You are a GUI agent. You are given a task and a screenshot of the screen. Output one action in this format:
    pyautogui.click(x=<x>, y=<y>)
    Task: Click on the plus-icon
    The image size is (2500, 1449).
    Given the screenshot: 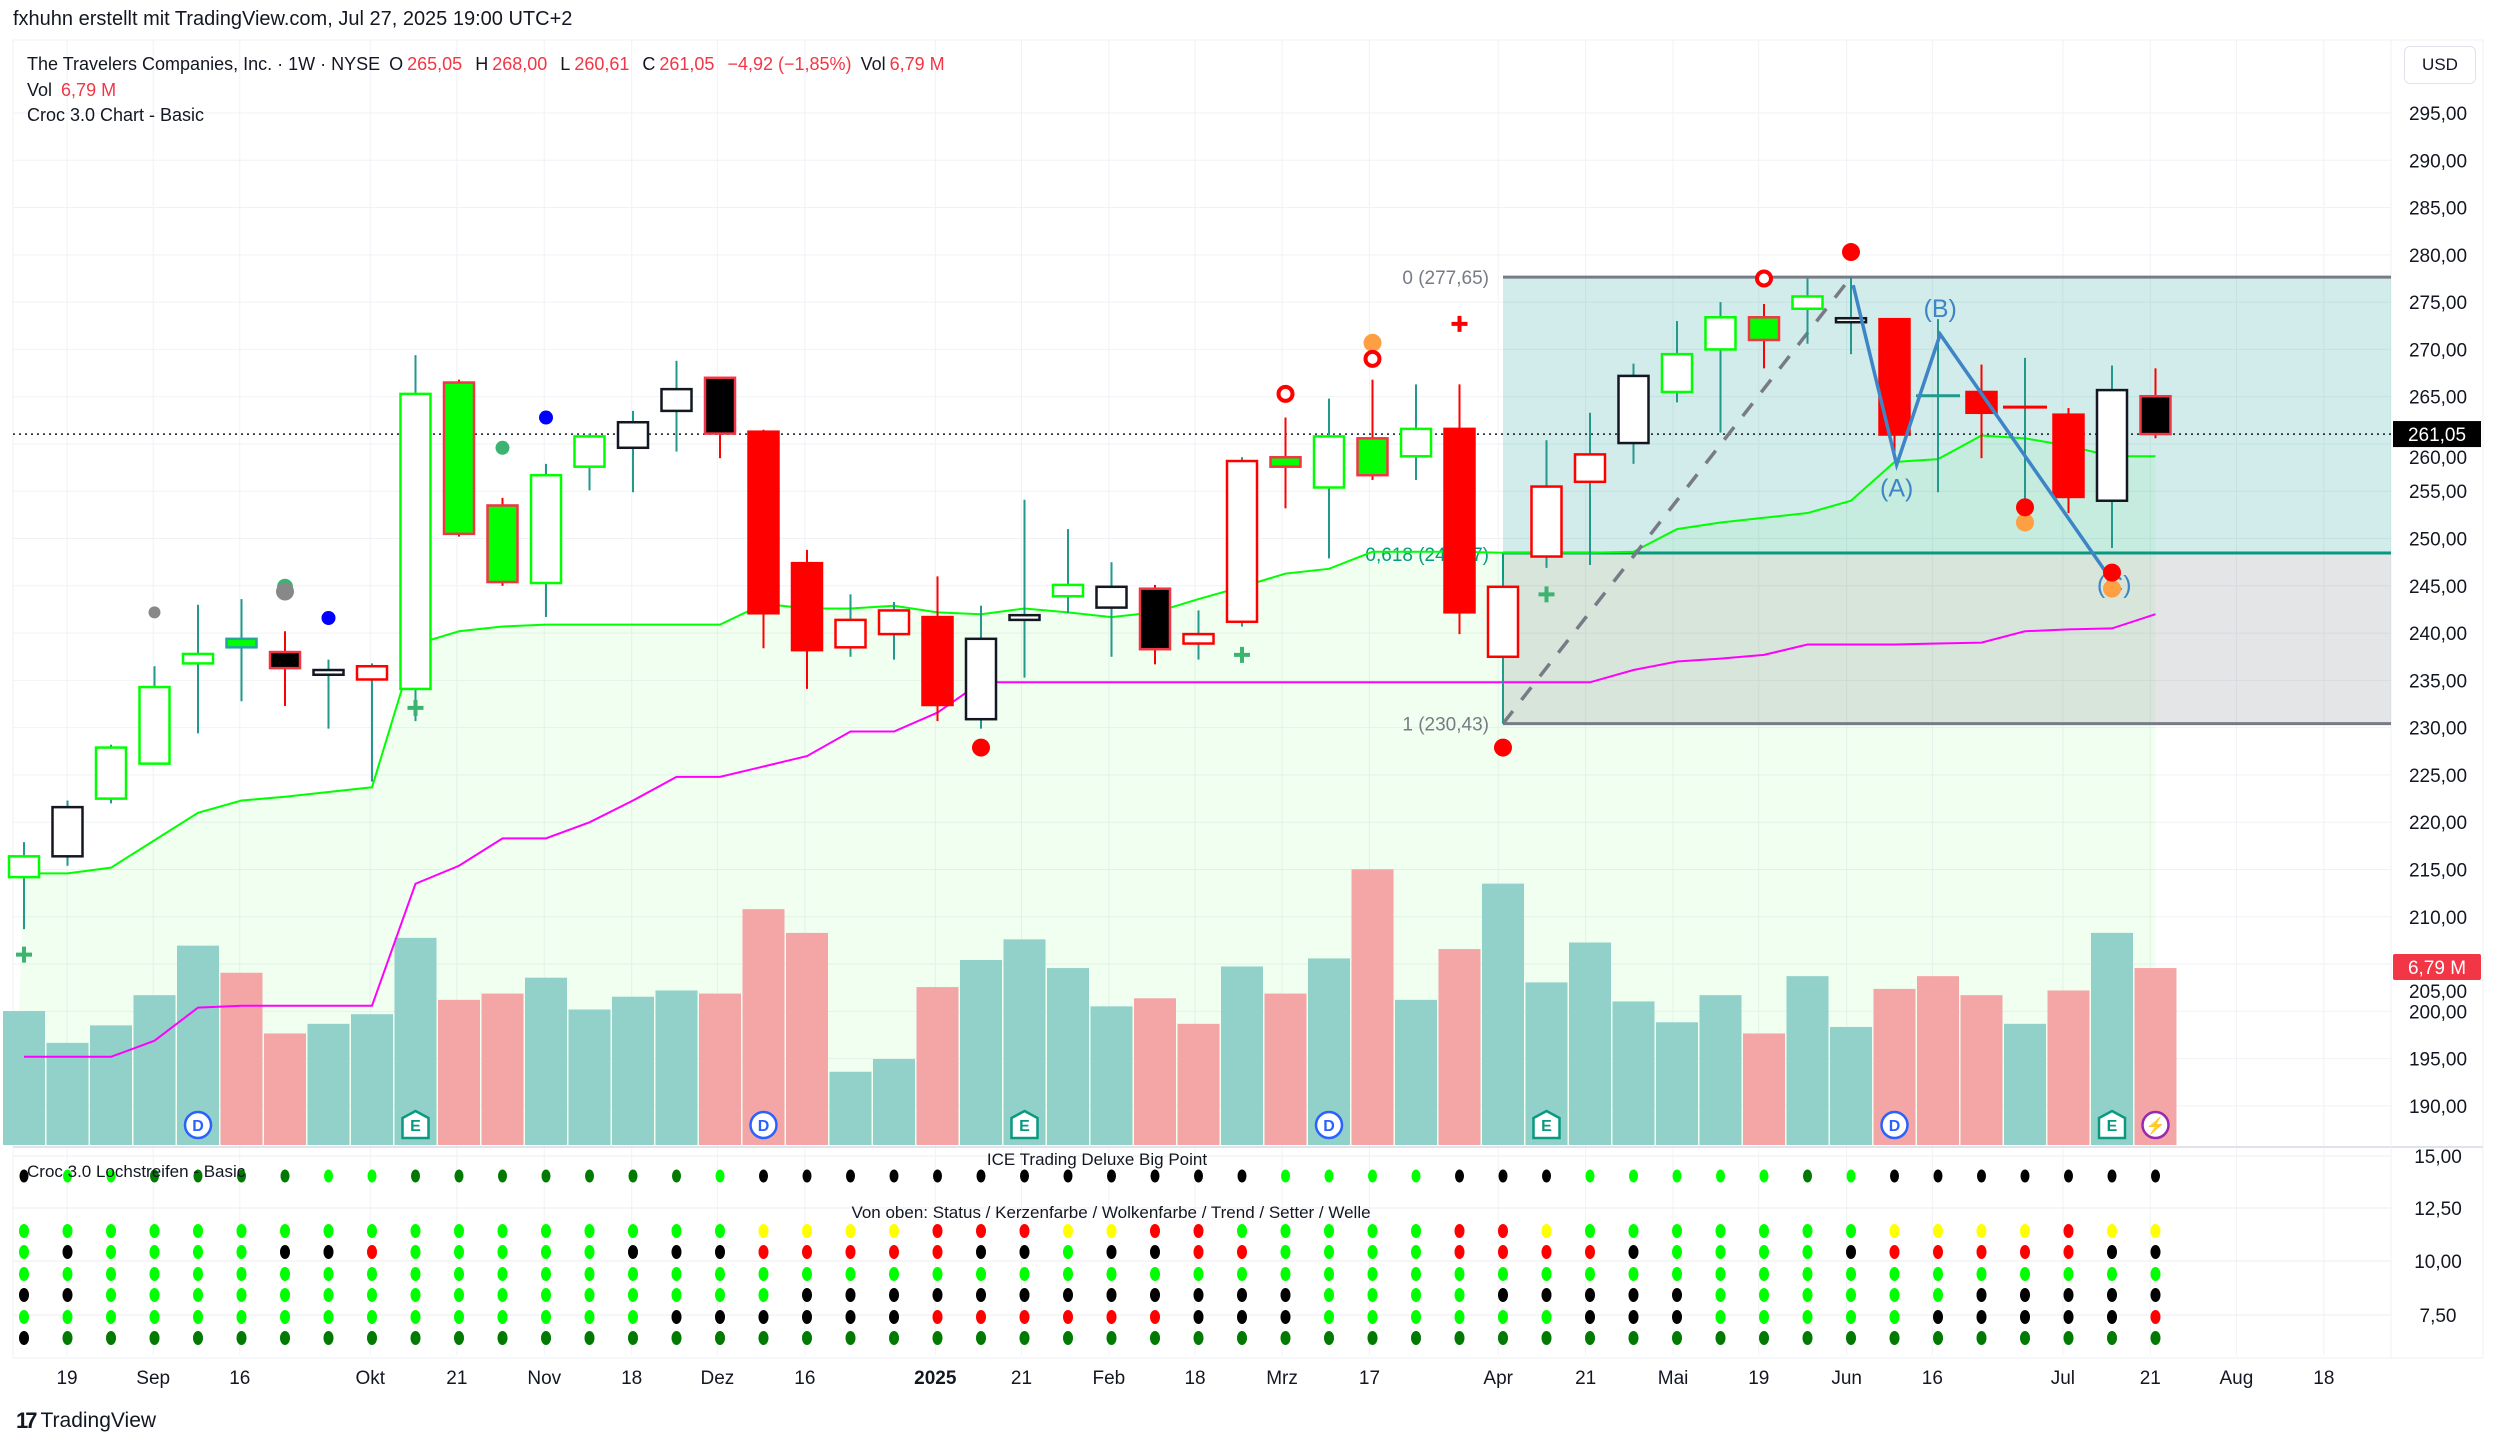 What is the action you would take?
    pyautogui.click(x=1242, y=654)
    